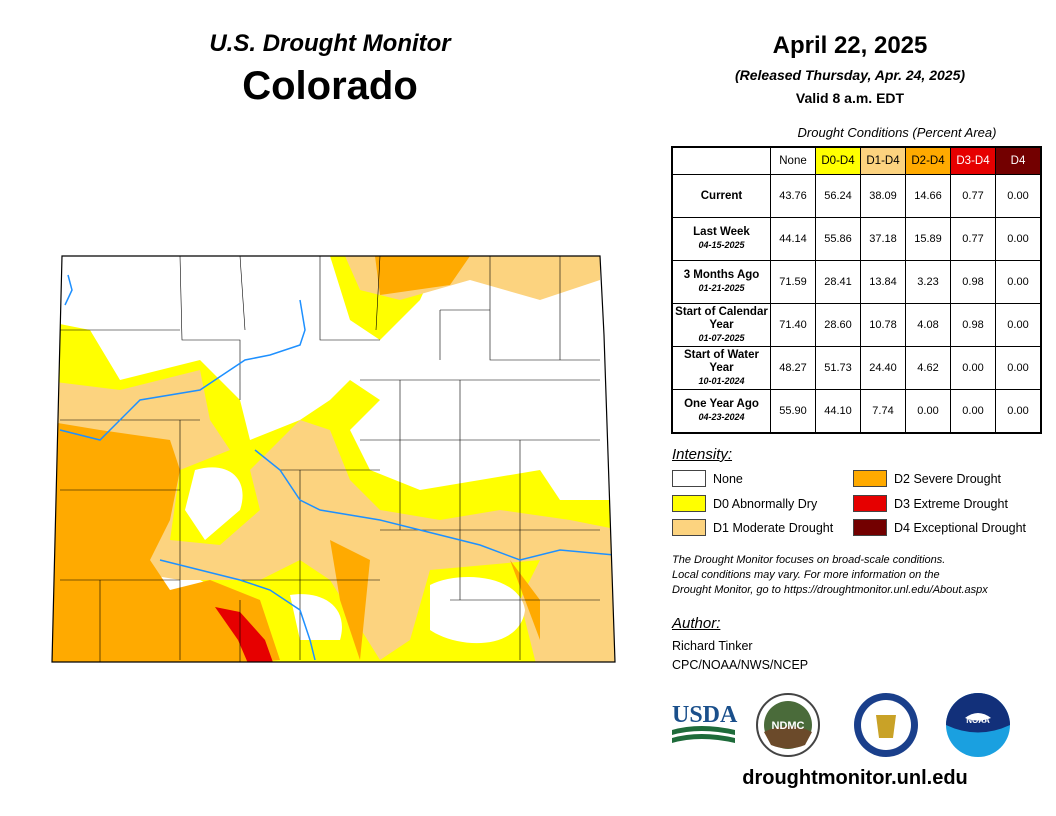 This screenshot has height=816, width=1056. What do you see at coordinates (838, 196) in the screenshot?
I see `table-cell: 56.24` at bounding box center [838, 196].